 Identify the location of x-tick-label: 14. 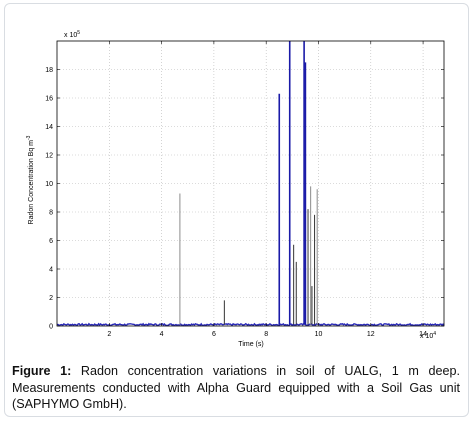
(423, 334).